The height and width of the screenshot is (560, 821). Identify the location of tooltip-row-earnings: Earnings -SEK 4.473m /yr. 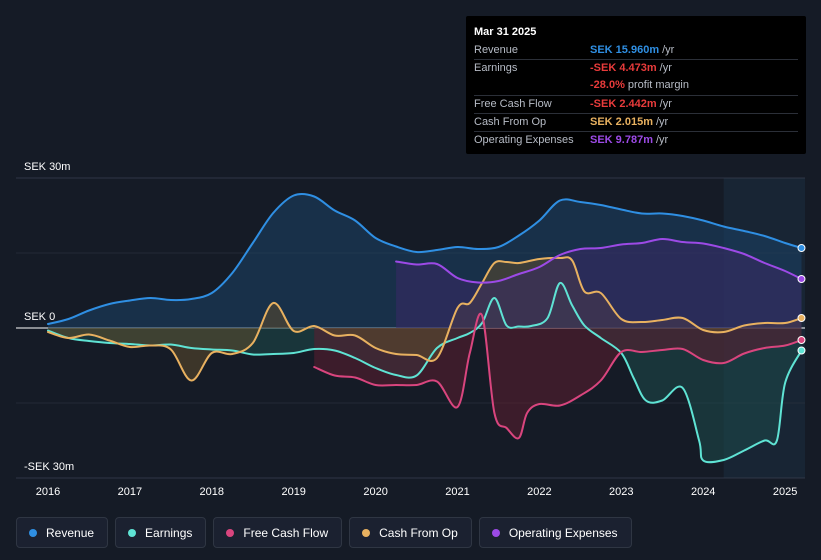
(636, 68).